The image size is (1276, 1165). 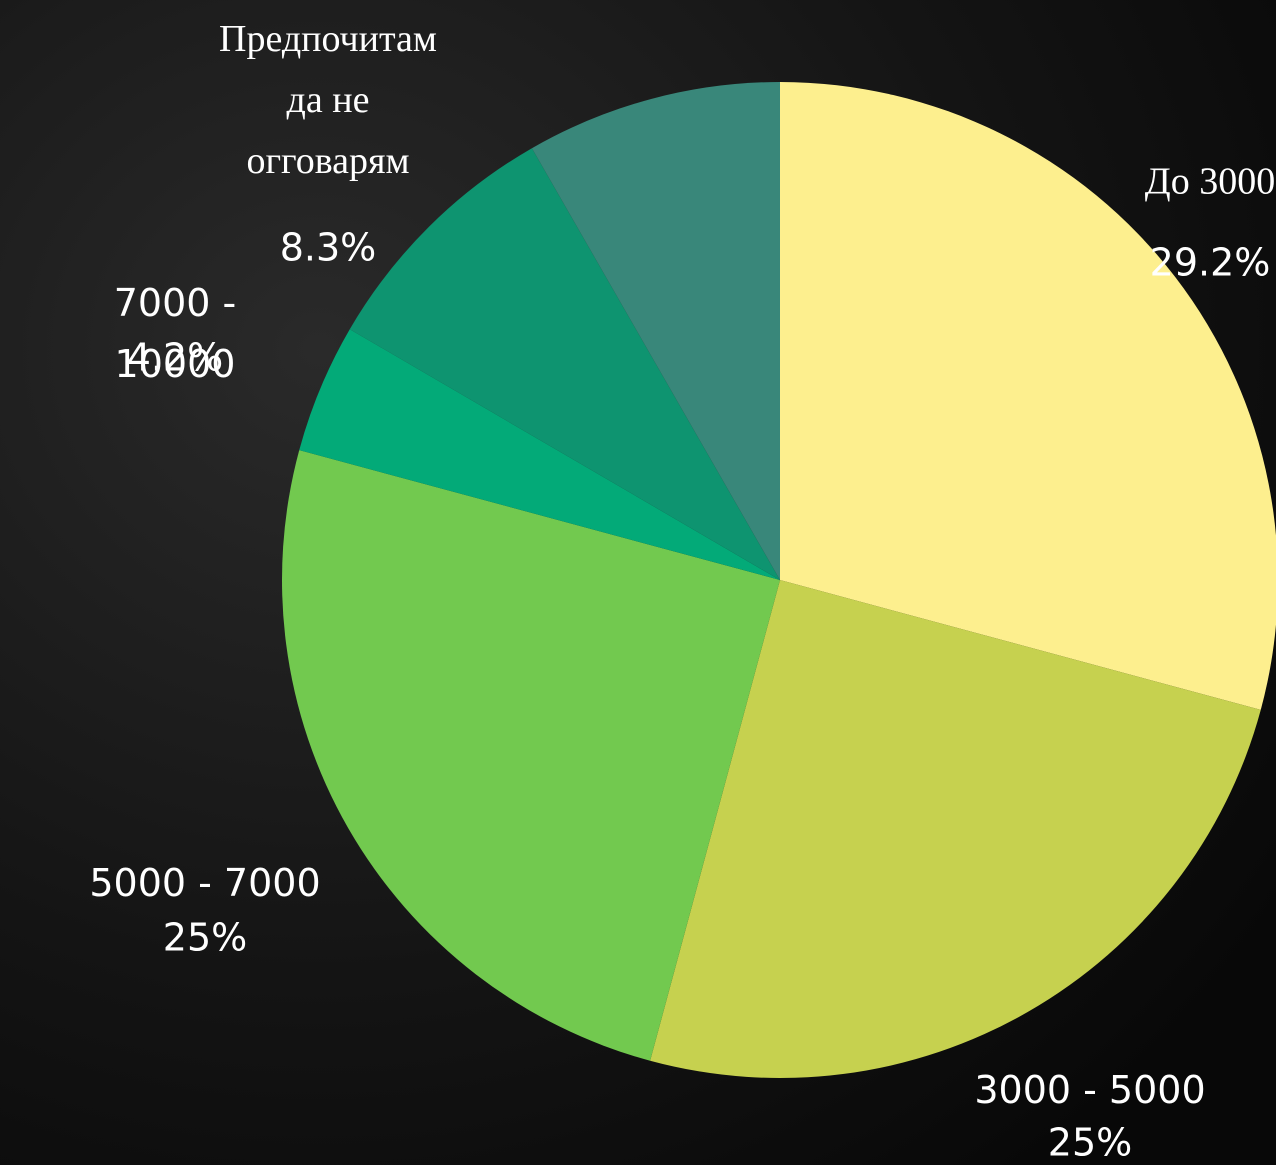 I want to click on slice-label: До 3000, so click(x=1210, y=182).